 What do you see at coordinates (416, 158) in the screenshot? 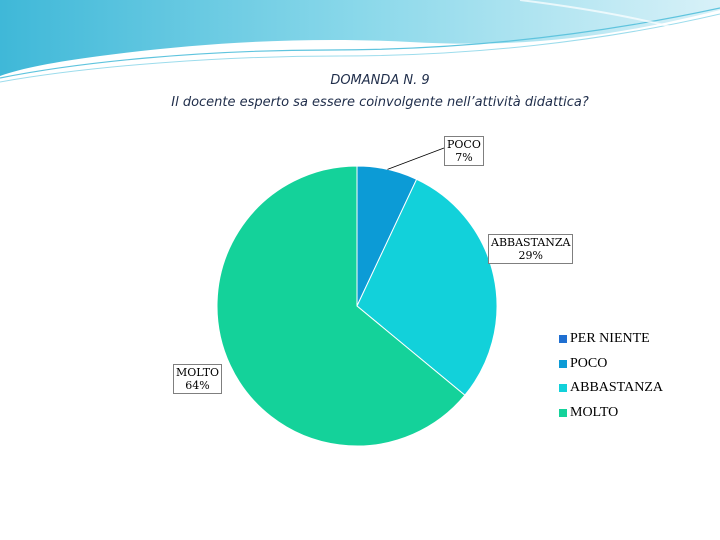
I see `leader-line-poco` at bounding box center [416, 158].